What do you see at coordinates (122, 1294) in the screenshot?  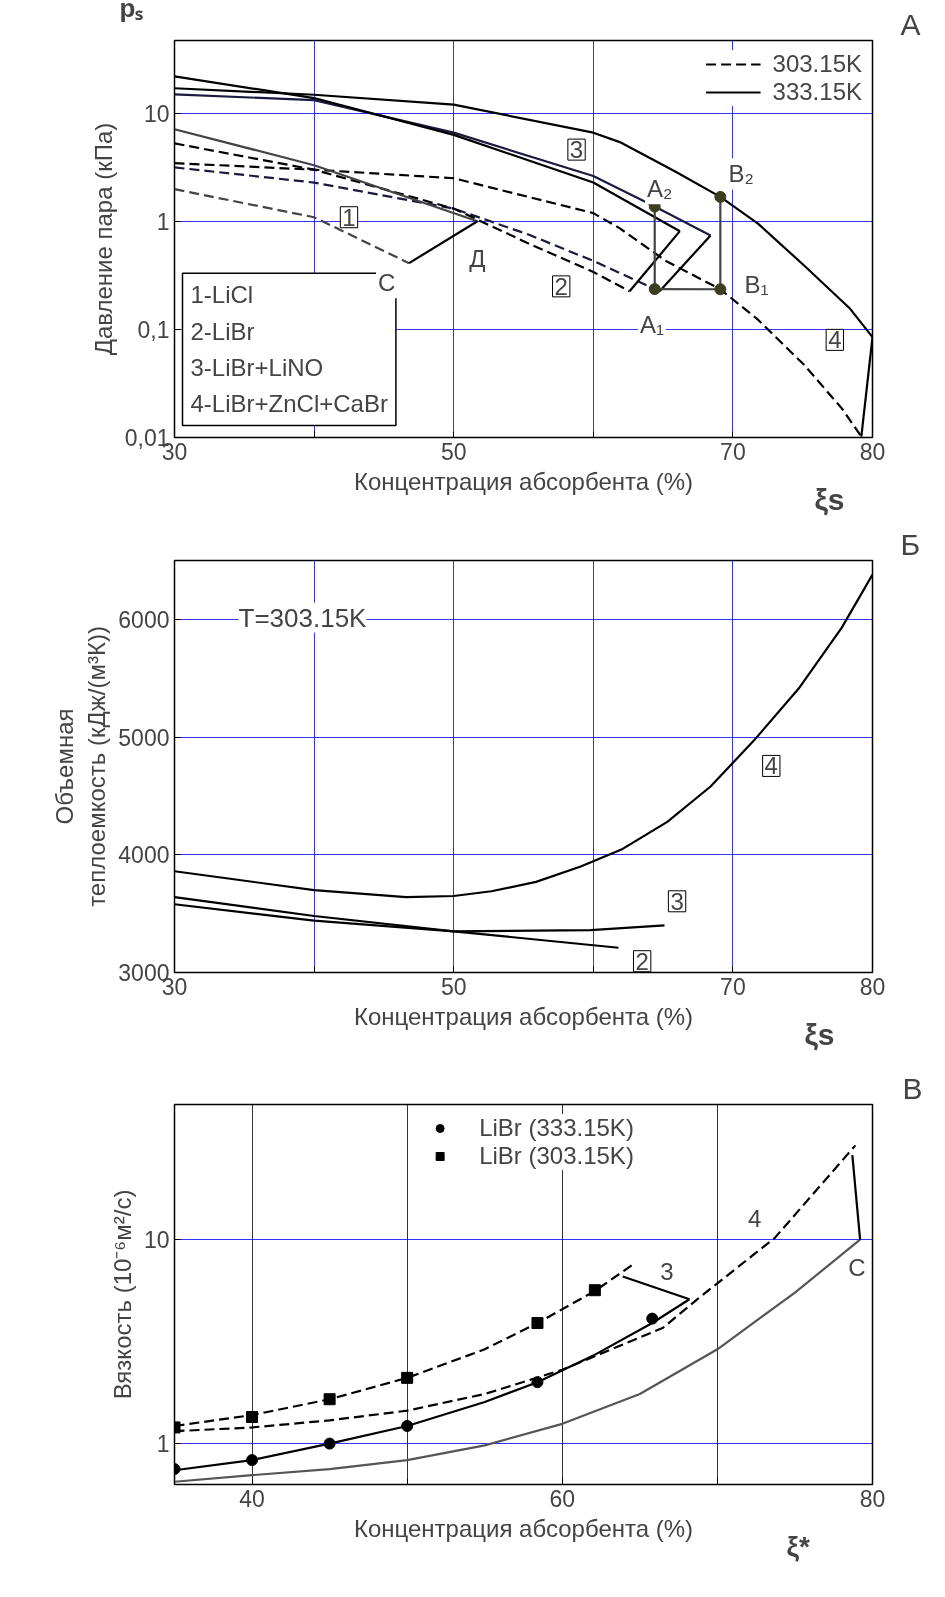 I see `y-axis-title: Вязкость (10⁻⁶м²/с)` at bounding box center [122, 1294].